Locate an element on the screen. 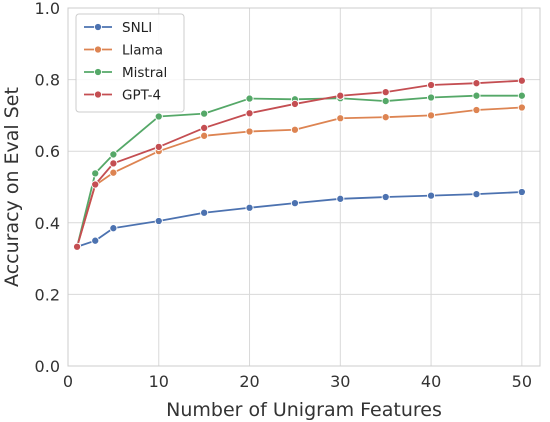  x-tick-label: 40 is located at coordinates (431, 381).